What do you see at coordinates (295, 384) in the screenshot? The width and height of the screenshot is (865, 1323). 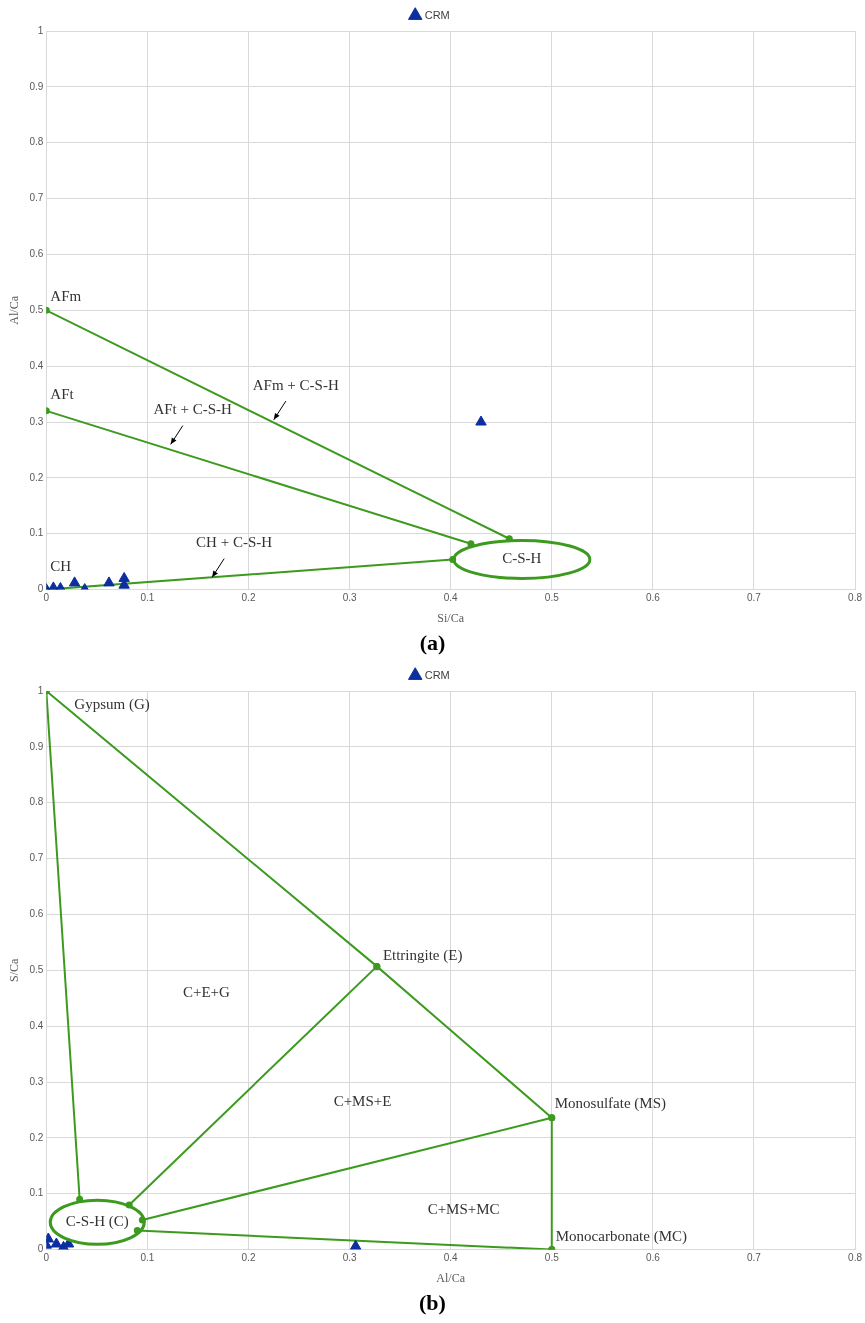 I see `annotation: AFm + C-S-H` at bounding box center [295, 384].